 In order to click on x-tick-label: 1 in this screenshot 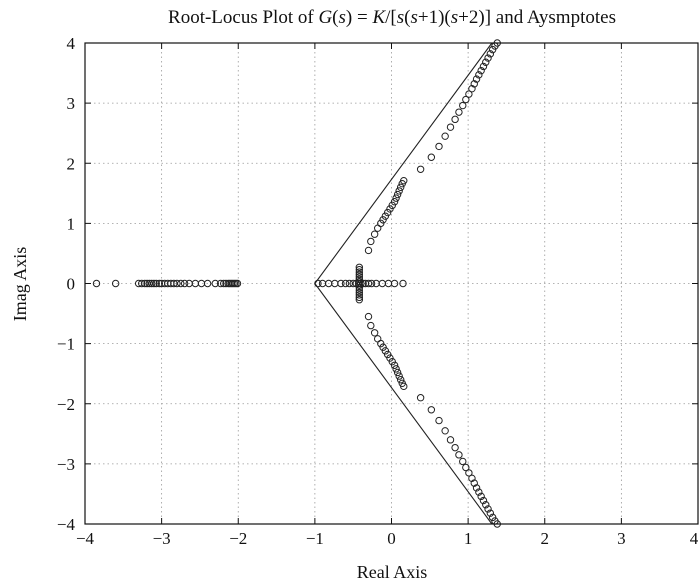, I will do `click(468, 538)`.